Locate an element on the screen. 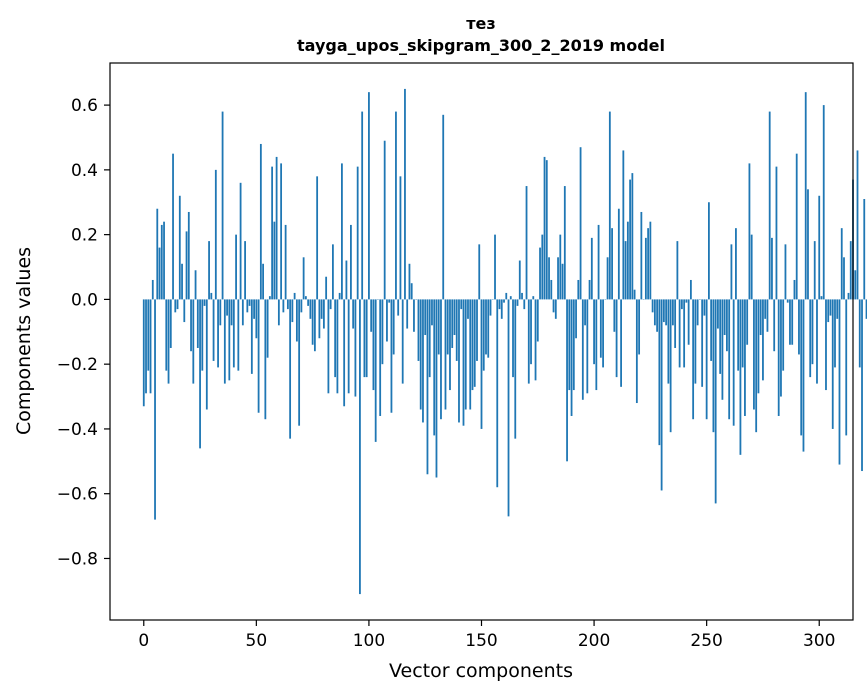 The height and width of the screenshot is (696, 867). x-tick-label: 150 is located at coordinates (481, 641).